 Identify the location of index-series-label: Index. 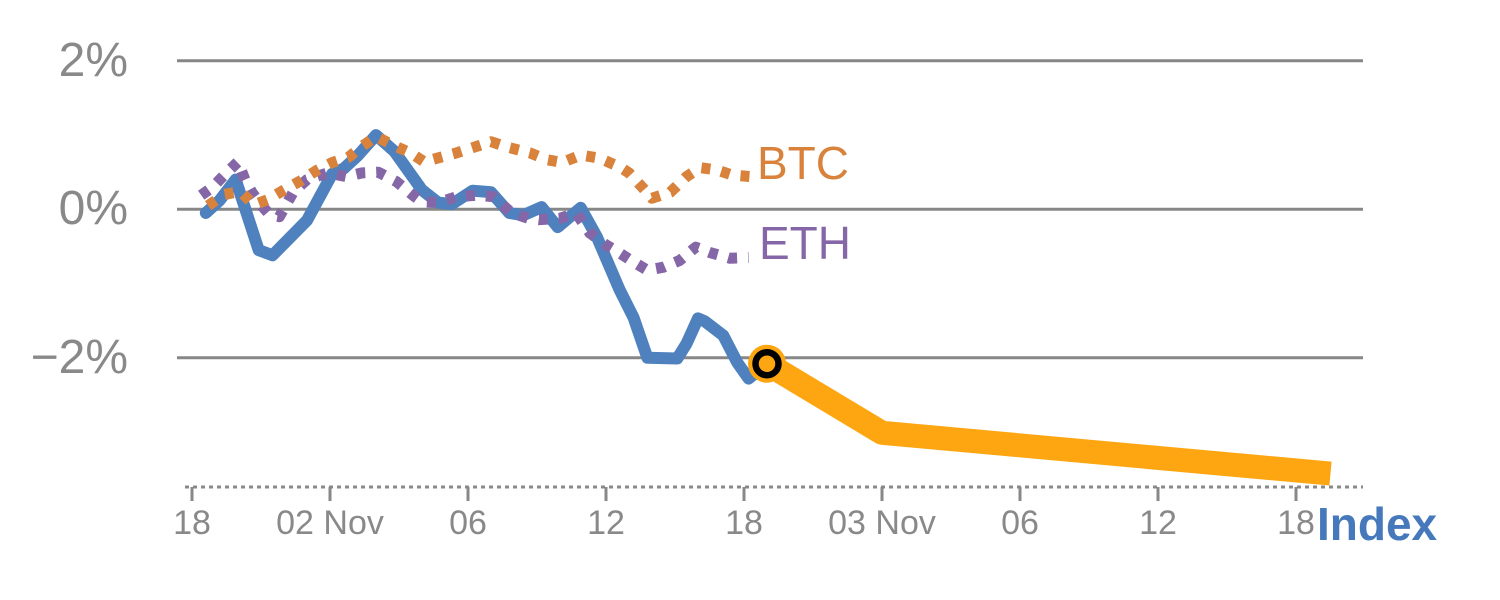
(1377, 524).